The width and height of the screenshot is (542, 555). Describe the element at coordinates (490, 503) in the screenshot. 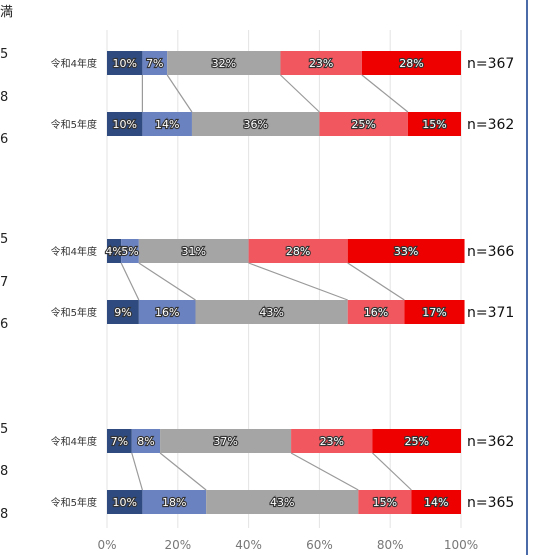

I see `n-label: n=365` at that location.